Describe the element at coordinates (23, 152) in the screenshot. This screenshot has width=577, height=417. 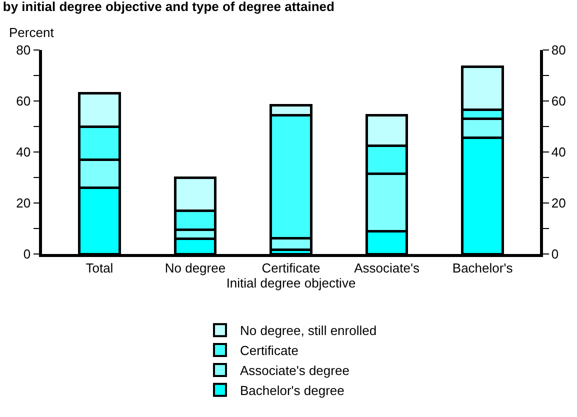
I see `y-tick-label: 40` at that location.